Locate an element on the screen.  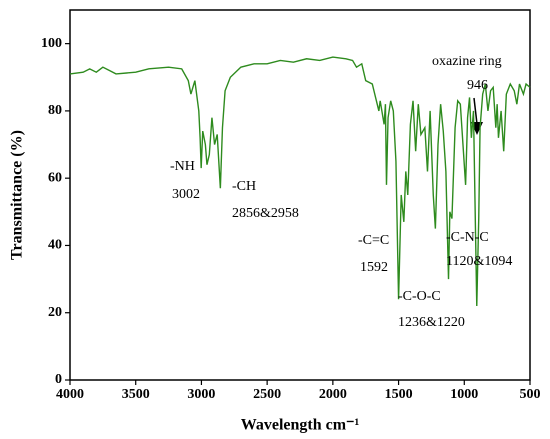
x-tick-label: 4000 is located at coordinates (70, 394).